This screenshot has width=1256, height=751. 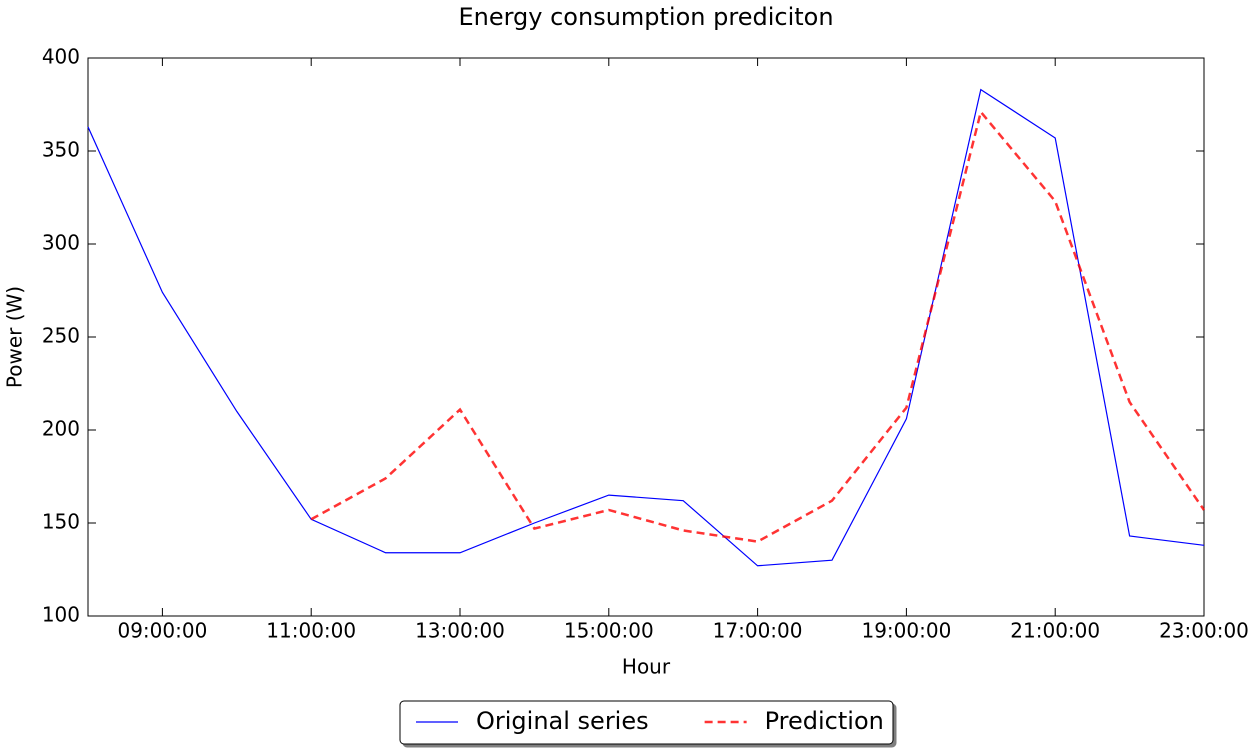 I want to click on legend-label: Original series, so click(x=562, y=721).